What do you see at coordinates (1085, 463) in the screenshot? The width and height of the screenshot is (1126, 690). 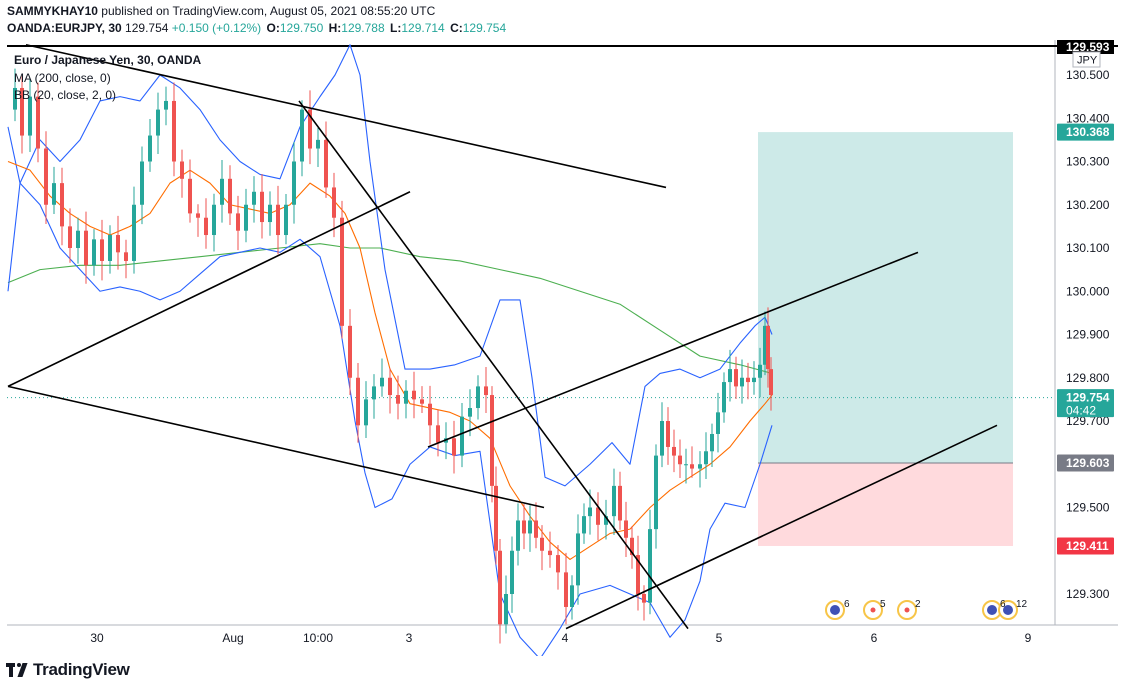 I see `entry-label: 129.603` at bounding box center [1085, 463].